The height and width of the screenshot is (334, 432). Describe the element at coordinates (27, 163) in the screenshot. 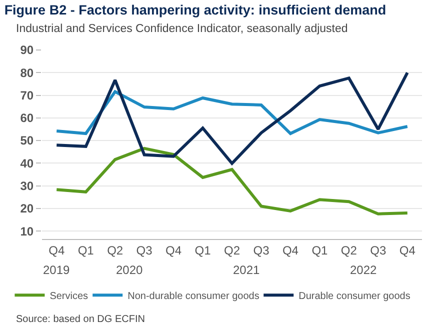

I see `y-tick-label: 40` at that location.